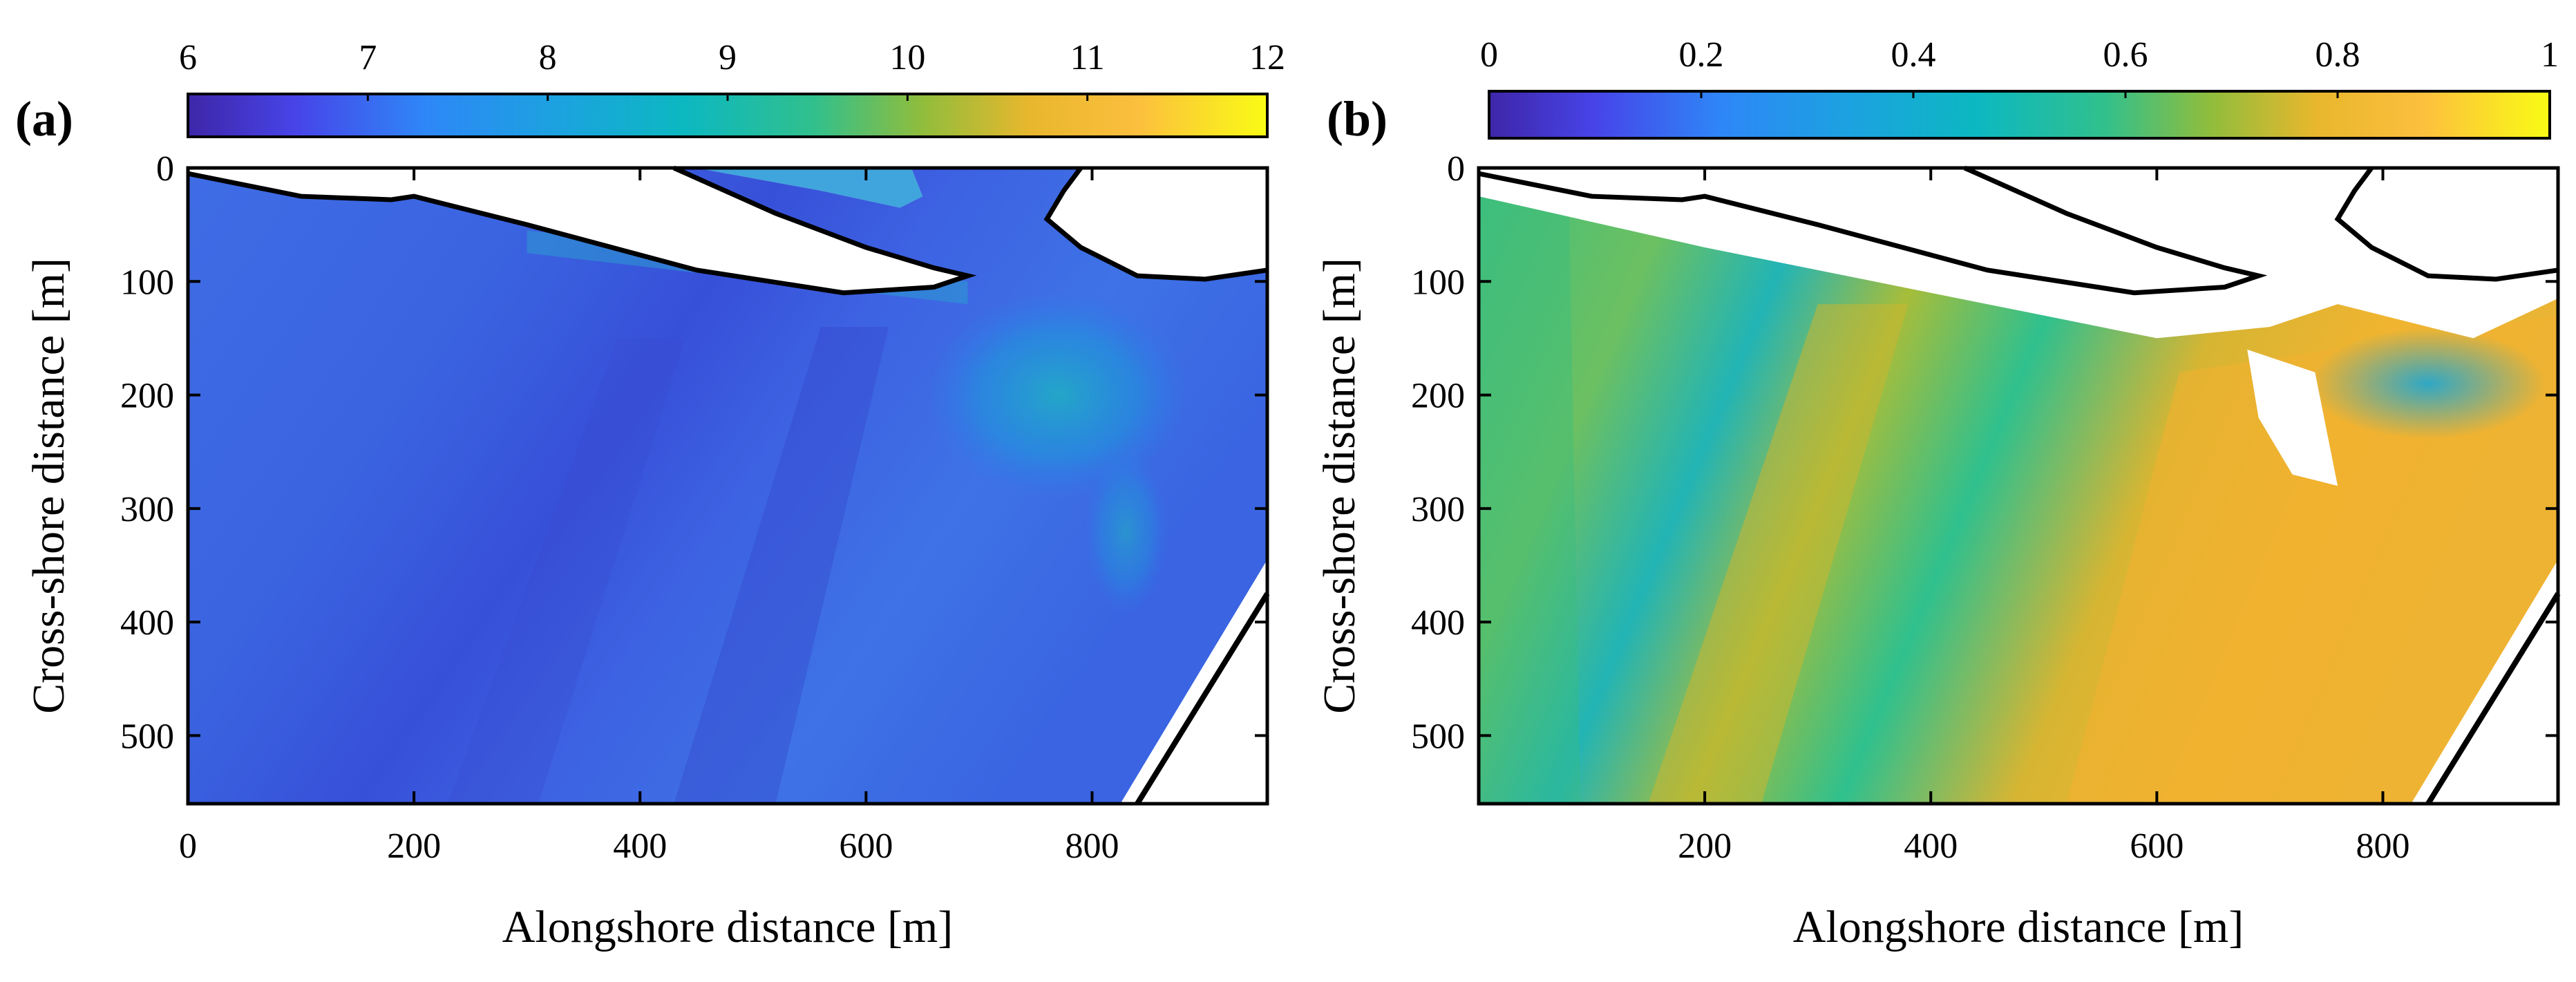  I want to click on colorbar-tick-label: 0, so click(1489, 55).